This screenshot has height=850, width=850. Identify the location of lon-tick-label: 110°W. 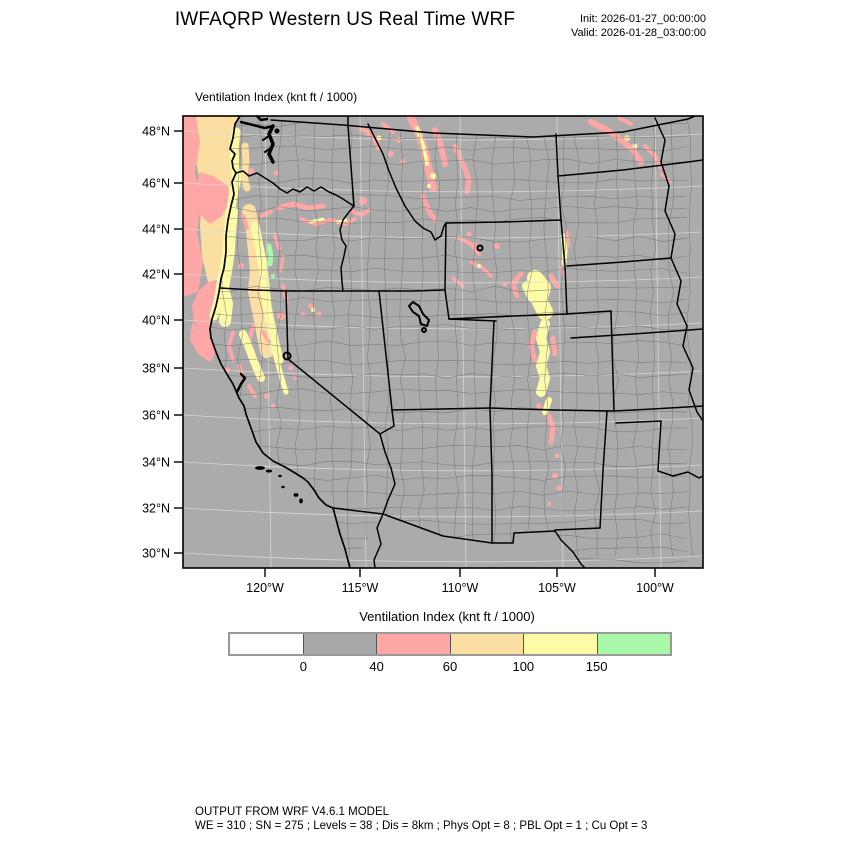
(460, 588).